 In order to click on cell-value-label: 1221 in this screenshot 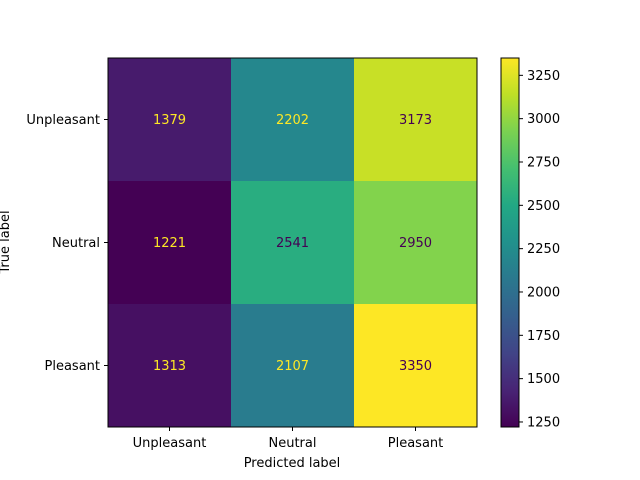, I will do `click(169, 243)`.